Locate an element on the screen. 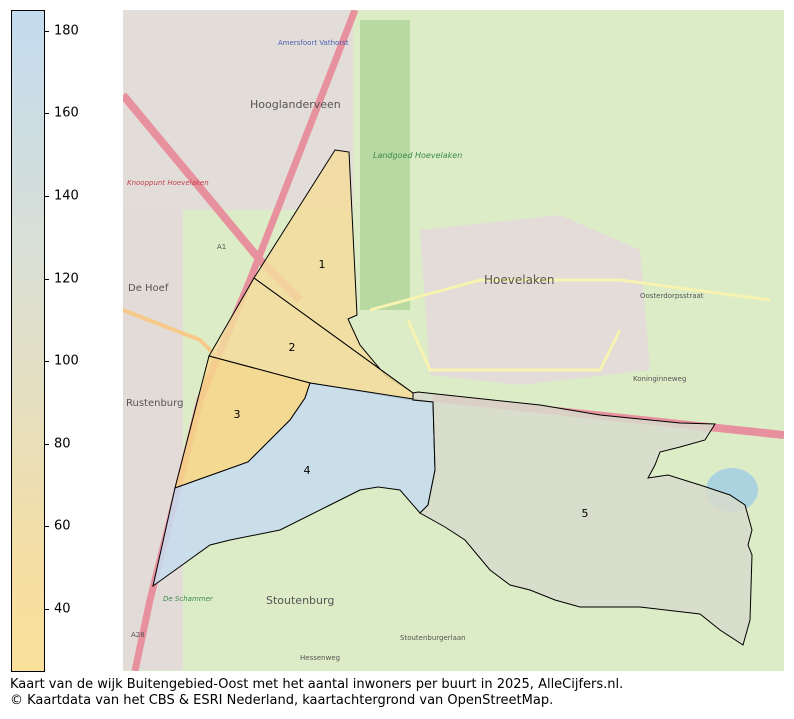 This screenshot has width=794, height=719. place-hoevelaken: Hoevelaken is located at coordinates (519, 280).